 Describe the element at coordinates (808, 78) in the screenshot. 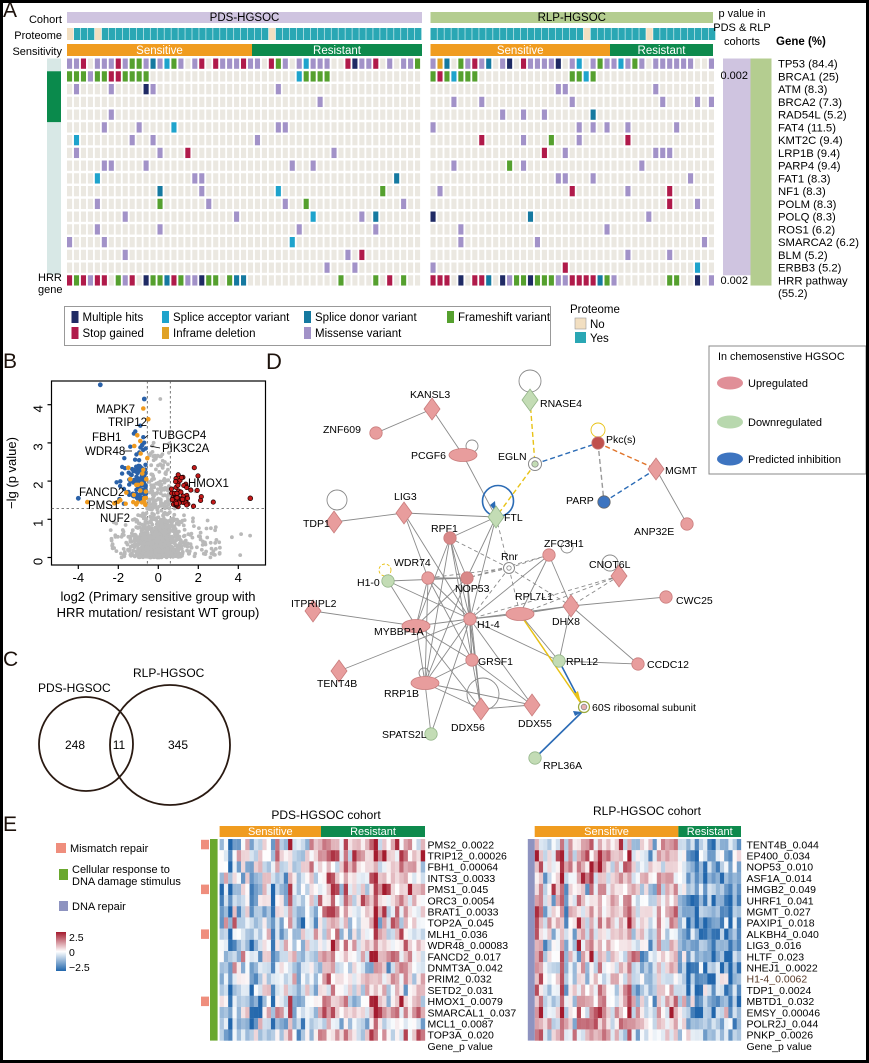

I see `svg-text: BRCA1 (25)` at that location.